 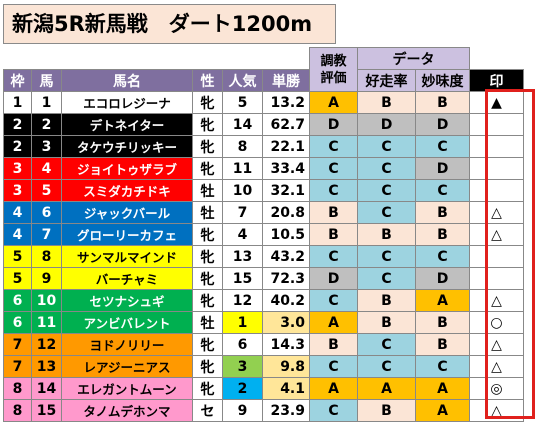 I want to click on cell-odds: 72.3, so click(x=286, y=278).